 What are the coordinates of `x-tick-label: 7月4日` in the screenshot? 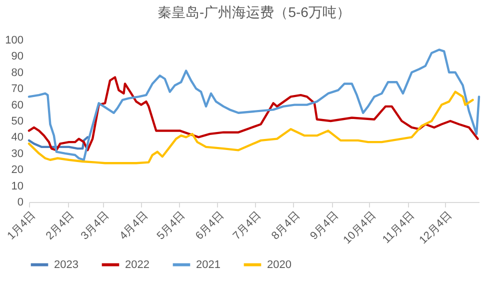 It's located at (247, 226).